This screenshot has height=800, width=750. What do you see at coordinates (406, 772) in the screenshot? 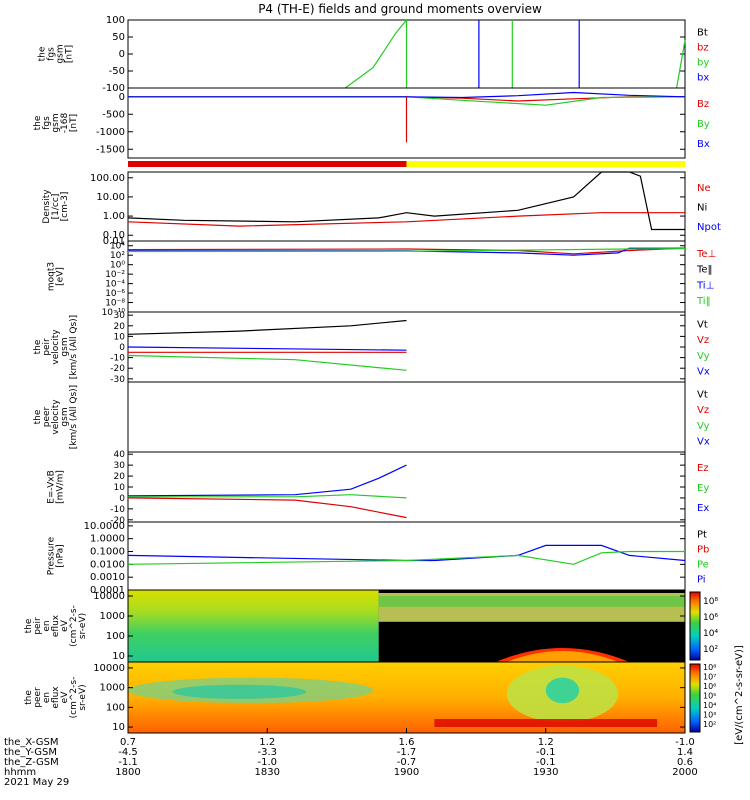
I see `x-axis-value: 1900` at bounding box center [406, 772].